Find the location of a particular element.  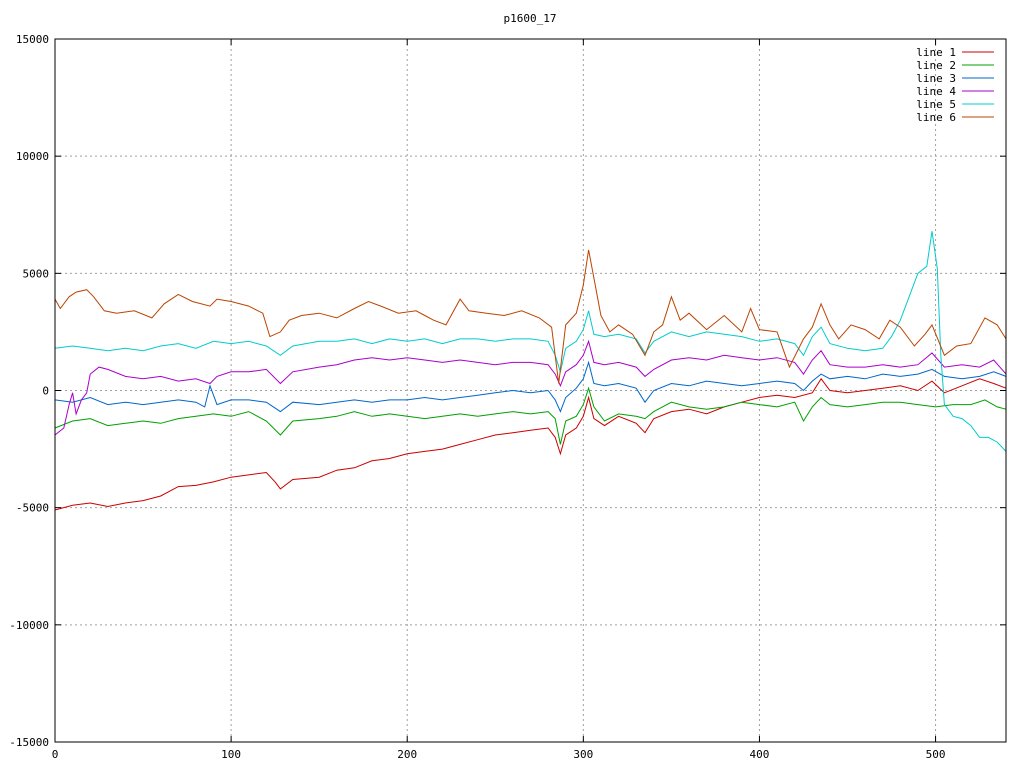

y-tick-label: -10000 is located at coordinates (29, 625).